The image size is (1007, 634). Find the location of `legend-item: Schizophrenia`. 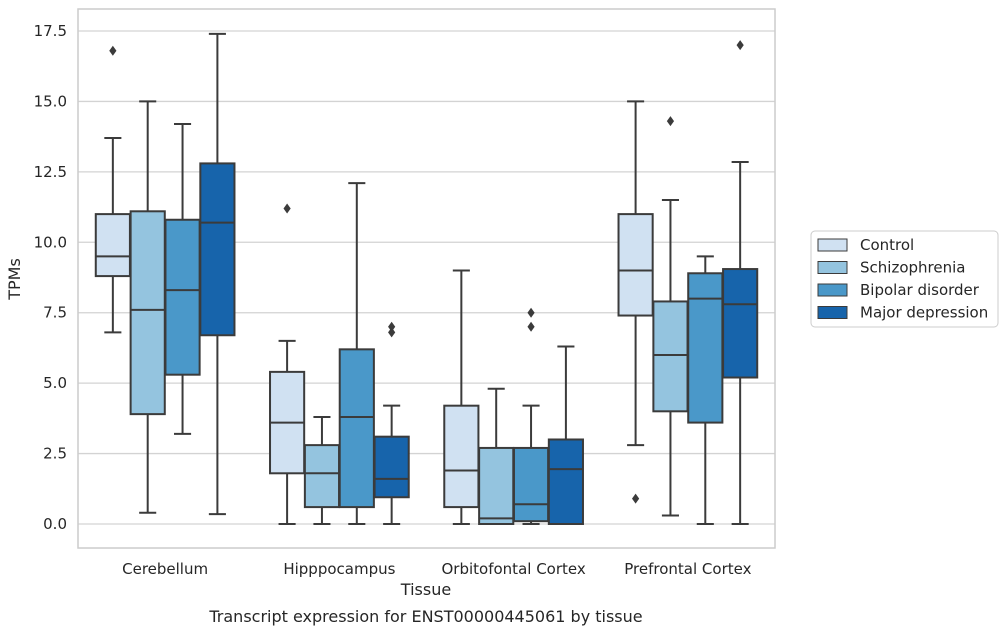

legend-item: Schizophrenia is located at coordinates (891, 268).